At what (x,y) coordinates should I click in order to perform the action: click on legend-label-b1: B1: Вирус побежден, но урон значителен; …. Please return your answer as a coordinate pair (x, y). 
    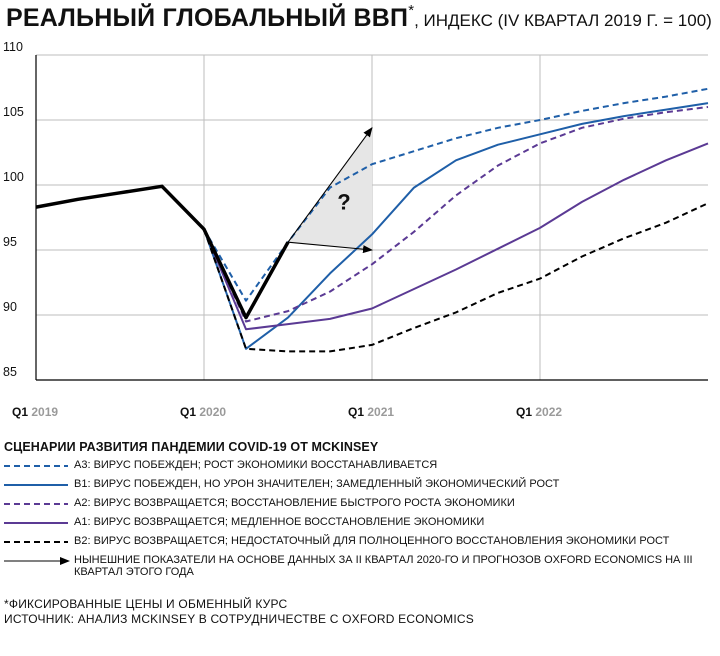
    Looking at the image, I should click on (317, 484).